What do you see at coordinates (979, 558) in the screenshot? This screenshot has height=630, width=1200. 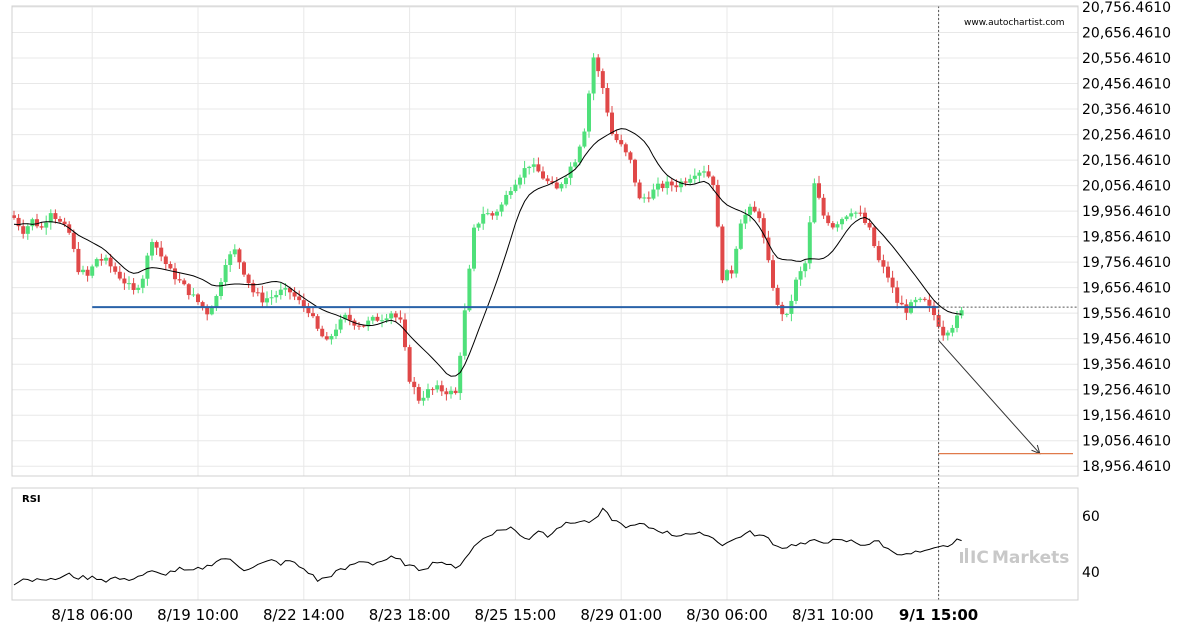 I see `svg-text: IC` at bounding box center [979, 558].